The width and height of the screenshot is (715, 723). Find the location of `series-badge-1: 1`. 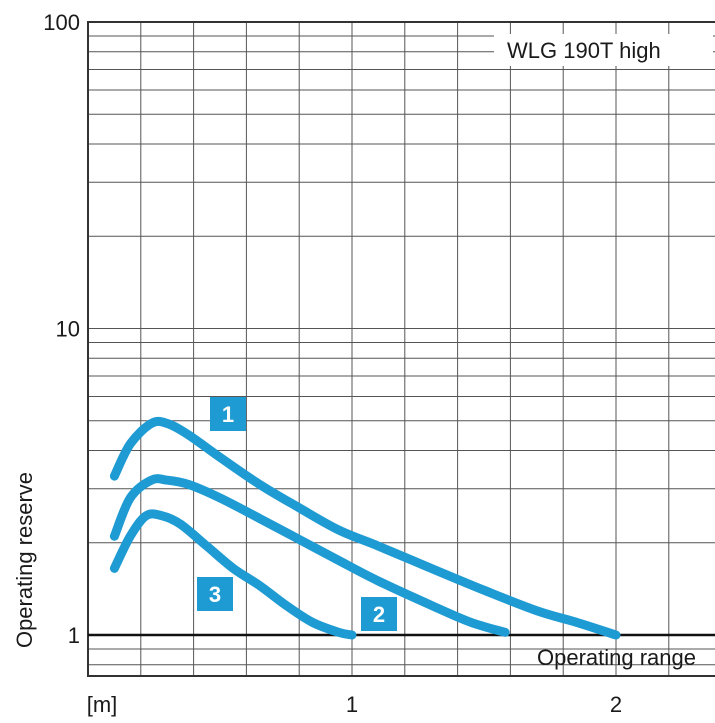

series-badge-1: 1 is located at coordinates (228, 414).